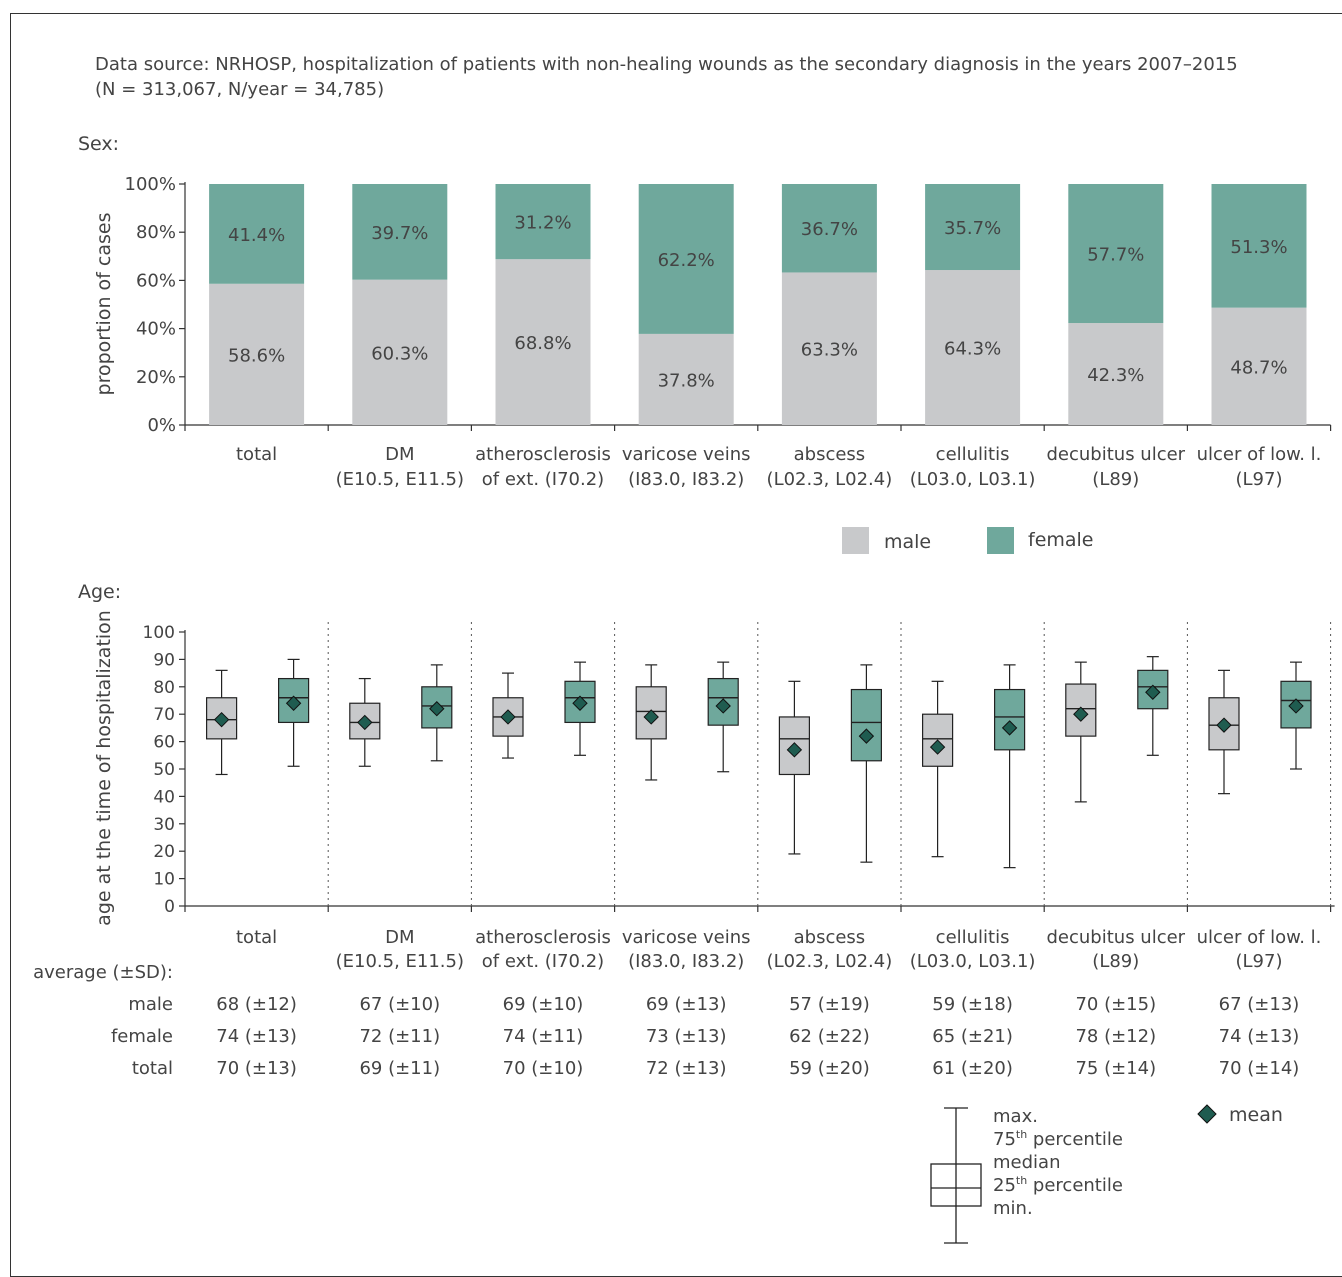 Image resolution: width=1342 pixels, height=1277 pixels. Describe the element at coordinates (968, 540) in the screenshot. I see `sex-legend: male female` at that location.